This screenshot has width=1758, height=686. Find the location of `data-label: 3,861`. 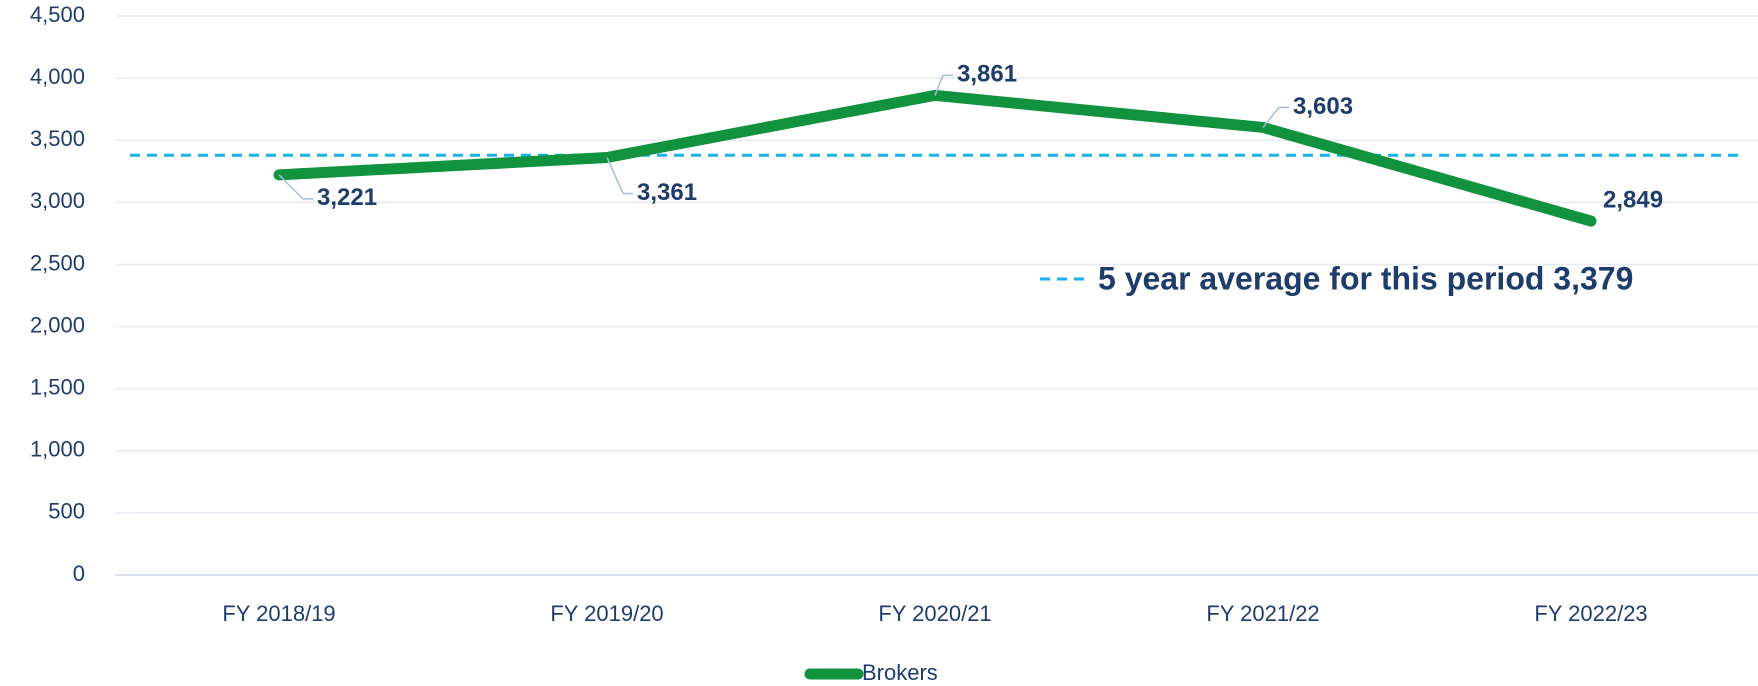

data-label: 3,861 is located at coordinates (987, 74).